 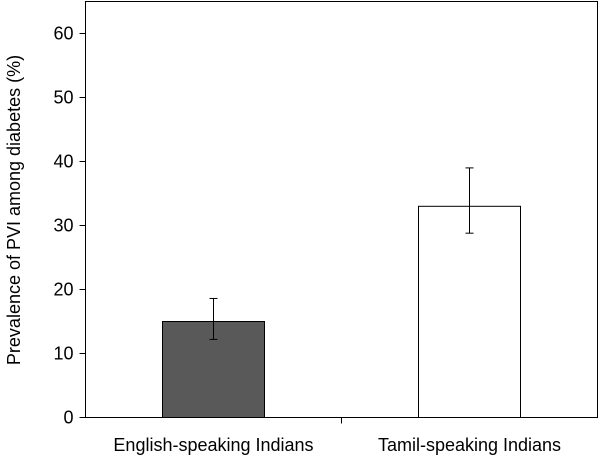 I want to click on y-tick-label: 60, so click(x=63, y=34).